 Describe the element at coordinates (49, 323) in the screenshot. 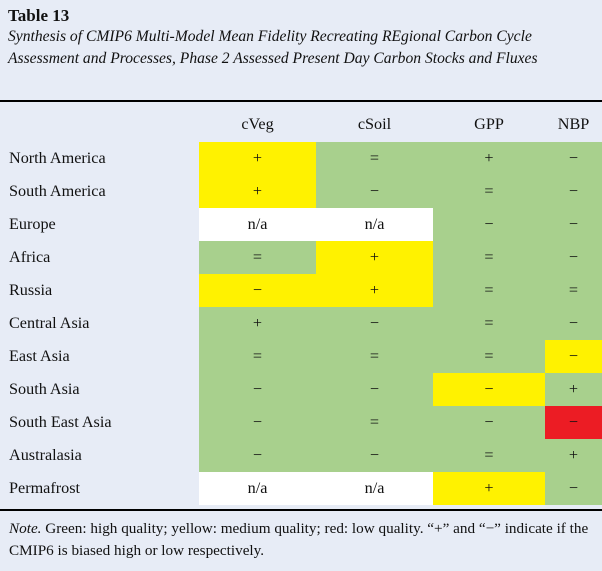

I see `region-cell: Central Asia` at that location.